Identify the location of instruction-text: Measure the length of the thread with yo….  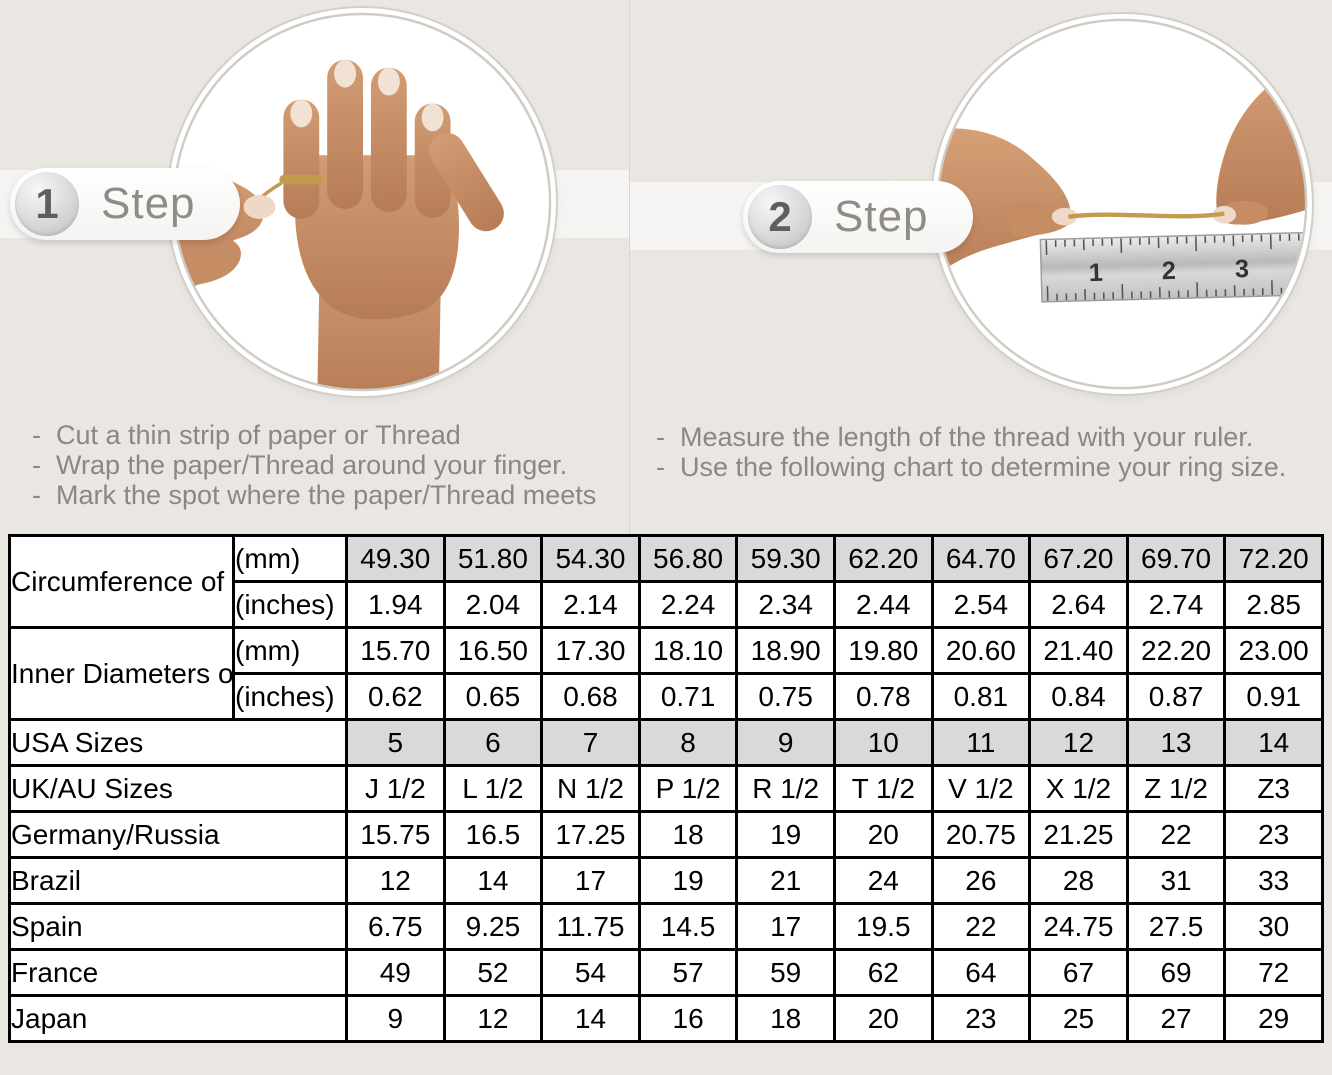
(967, 437).